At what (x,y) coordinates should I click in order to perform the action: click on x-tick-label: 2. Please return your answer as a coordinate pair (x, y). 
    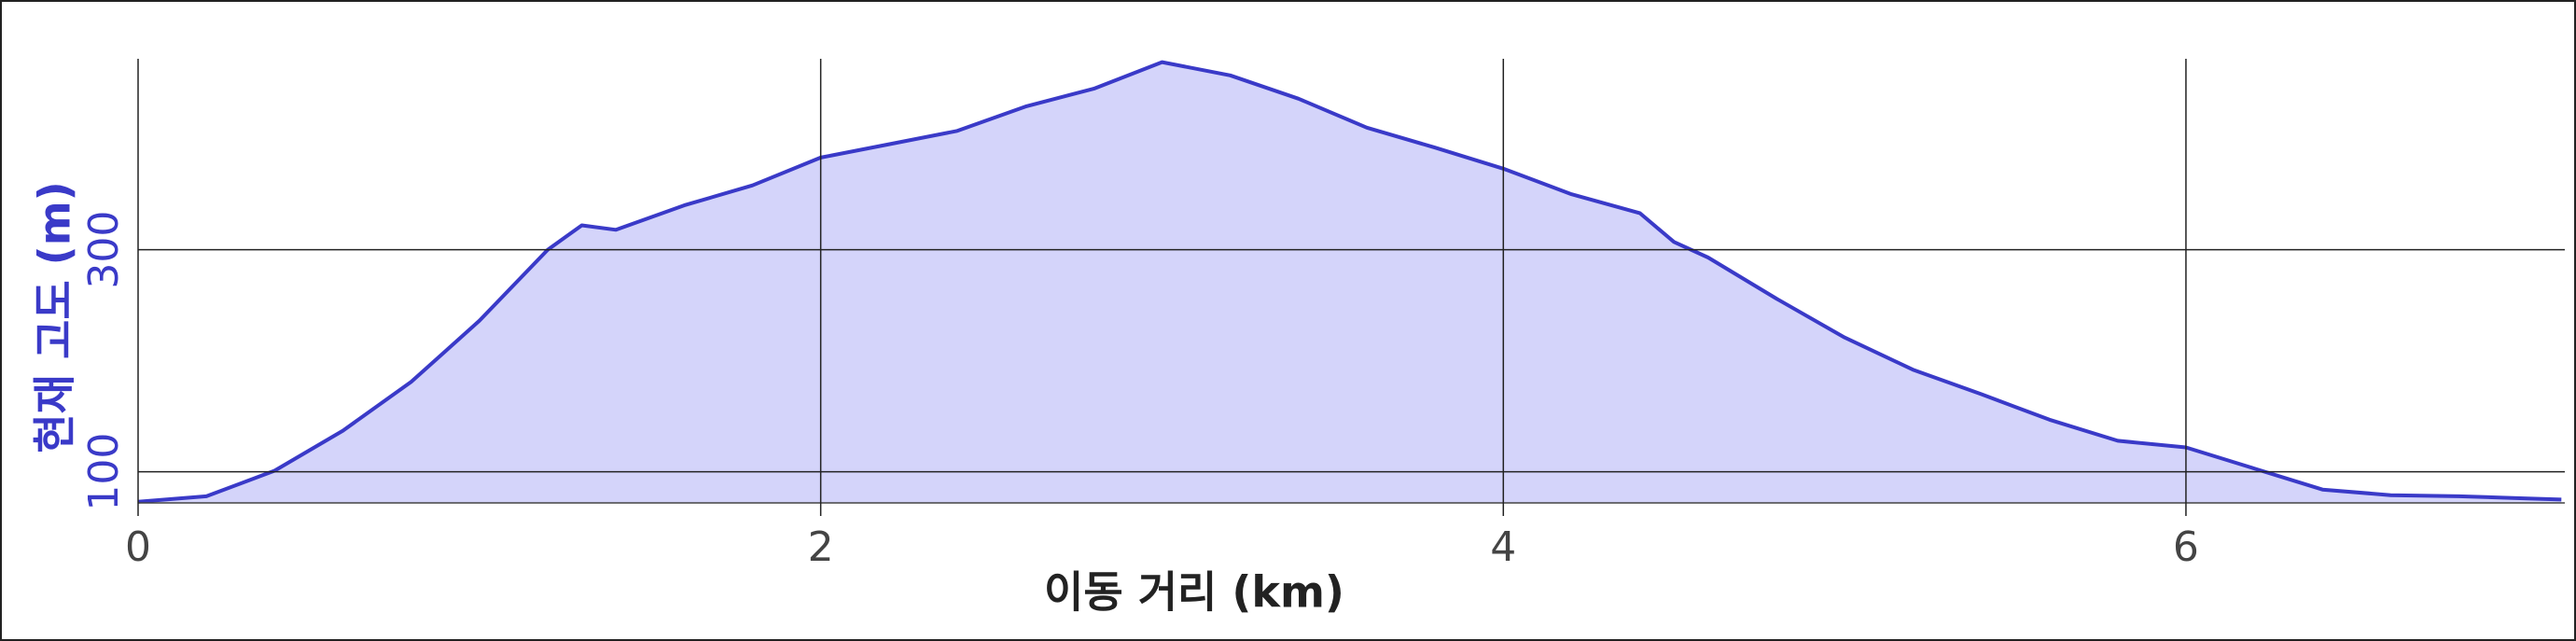
    Looking at the image, I should click on (821, 547).